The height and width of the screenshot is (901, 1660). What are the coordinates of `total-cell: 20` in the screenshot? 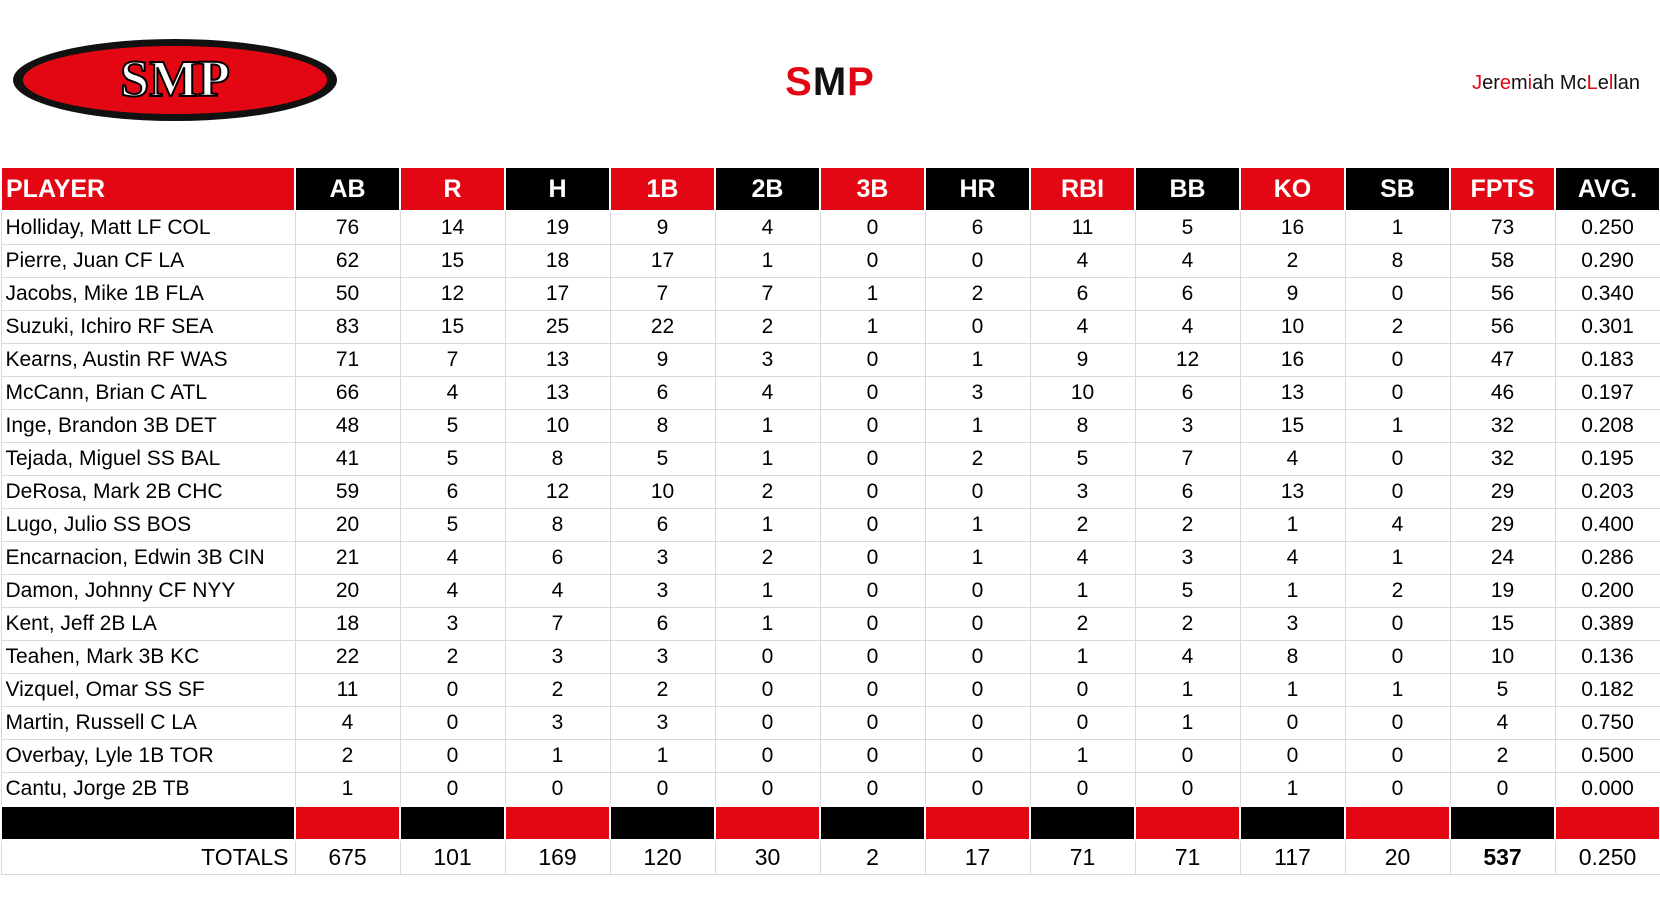 It's located at (1397, 857).